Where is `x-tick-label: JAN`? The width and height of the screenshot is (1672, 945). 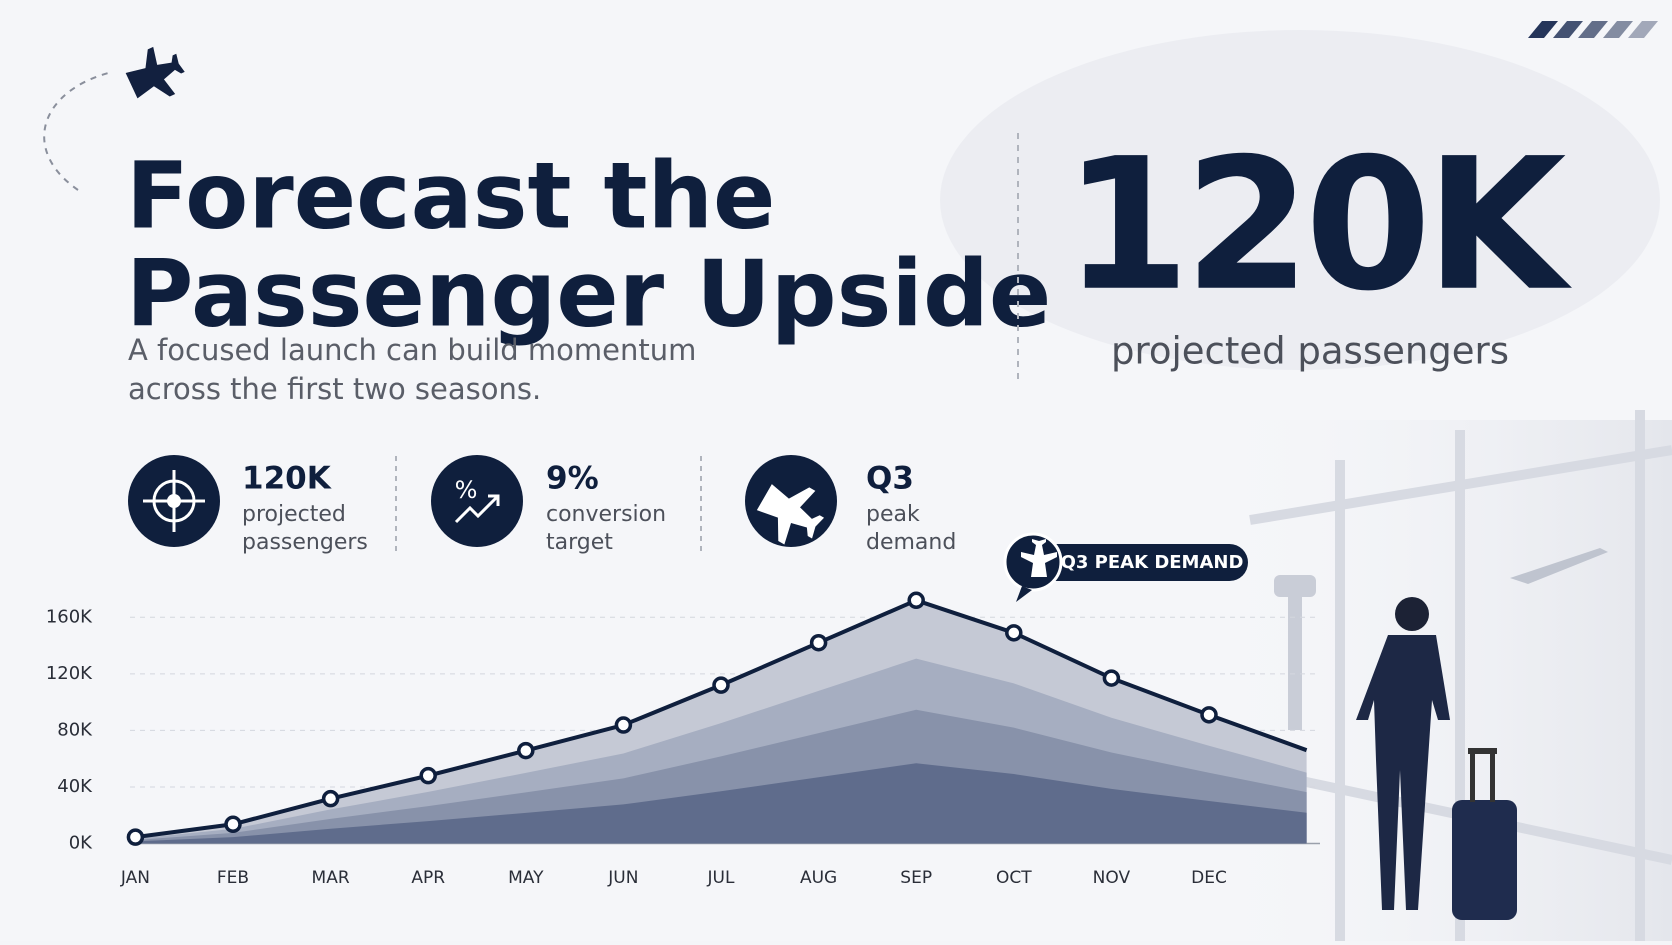 x-tick-label: JAN is located at coordinates (135, 878).